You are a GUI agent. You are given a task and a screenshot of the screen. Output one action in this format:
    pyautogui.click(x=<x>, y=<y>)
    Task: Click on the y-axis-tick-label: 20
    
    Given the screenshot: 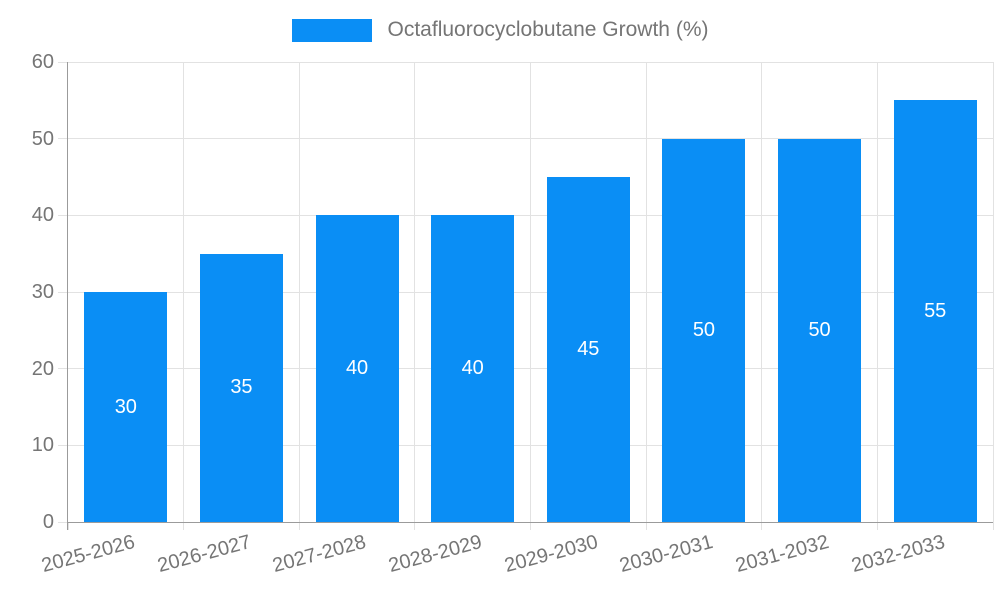 What is the action you would take?
    pyautogui.click(x=42, y=368)
    